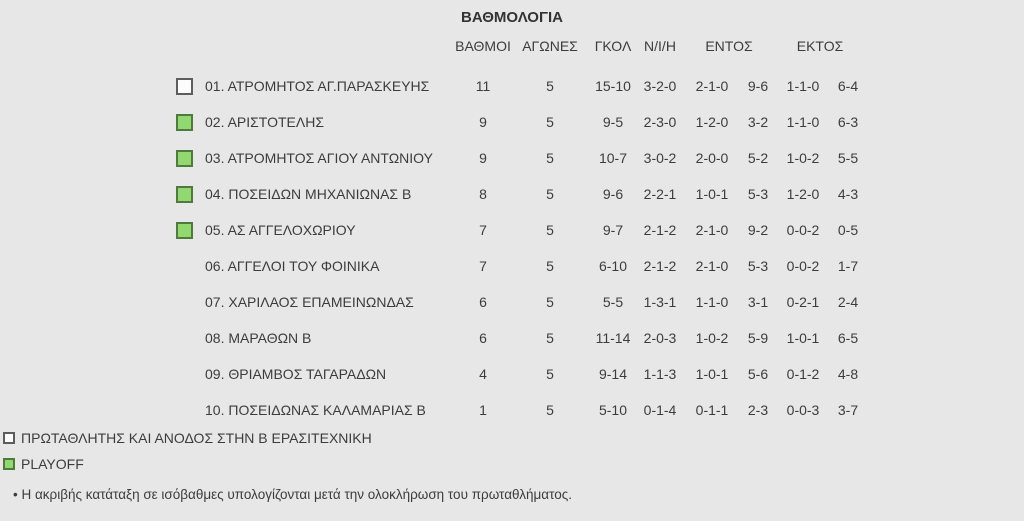 This screenshot has width=1024, height=521. Describe the element at coordinates (613, 410) in the screenshot. I see `goals-value: 5-10` at that location.